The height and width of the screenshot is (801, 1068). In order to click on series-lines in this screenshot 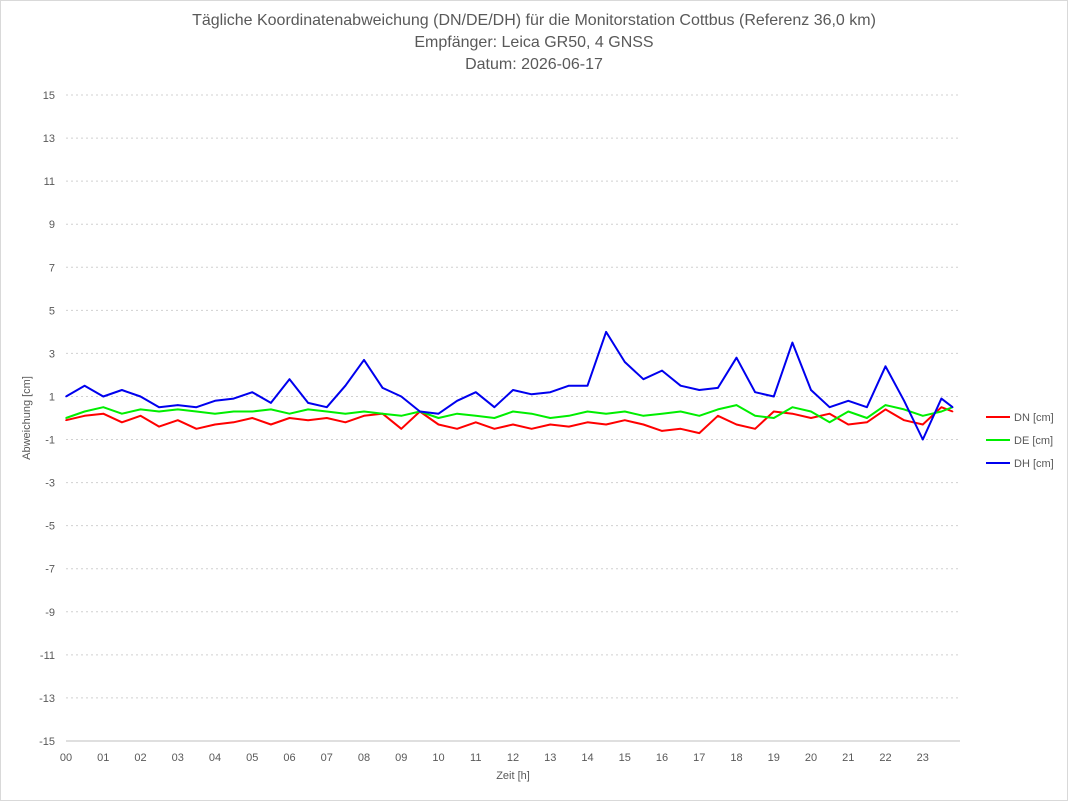, I will do `click(509, 385)`.